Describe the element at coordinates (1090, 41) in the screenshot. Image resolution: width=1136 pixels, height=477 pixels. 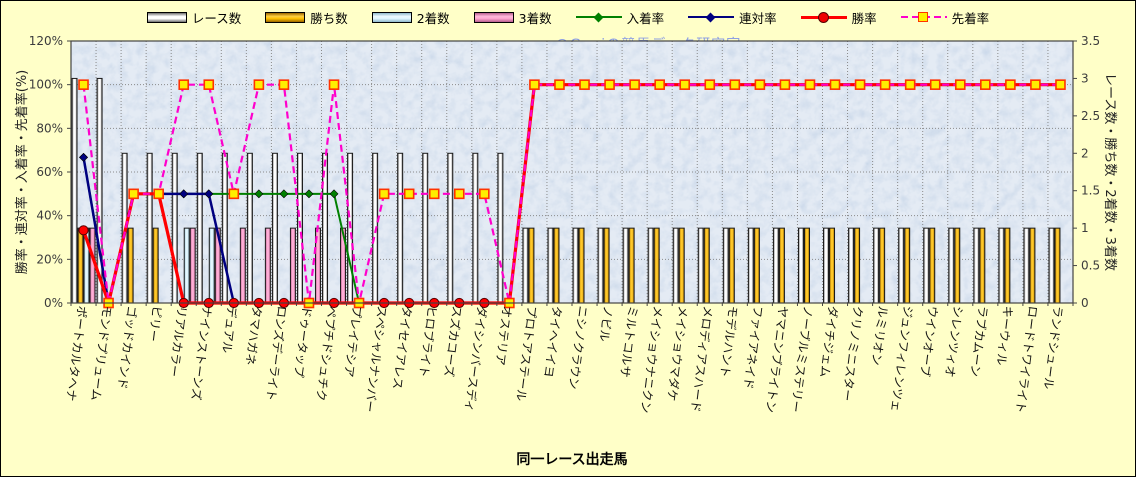
I see `svg-text: 3.5` at that location.